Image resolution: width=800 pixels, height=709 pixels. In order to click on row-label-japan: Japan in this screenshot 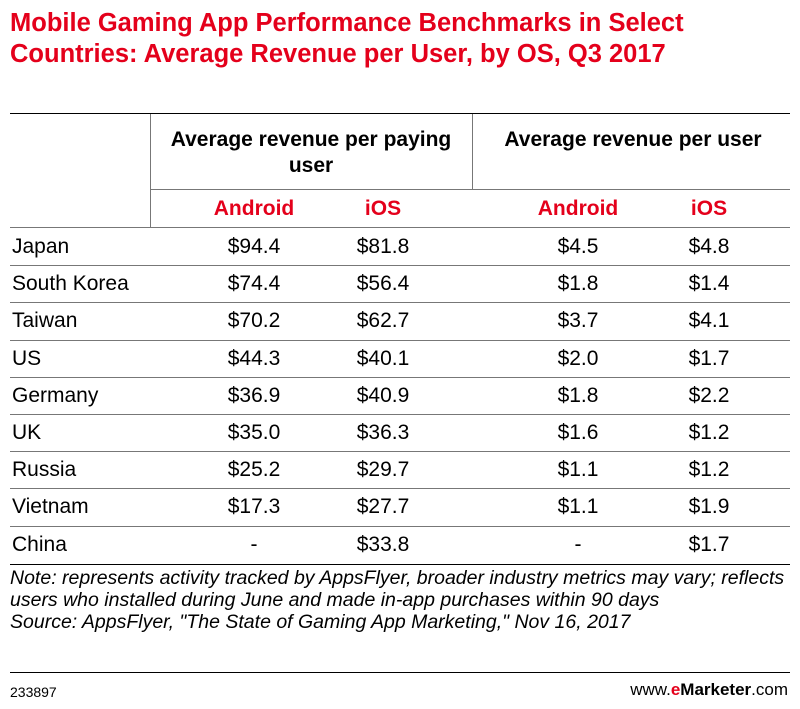, I will do `click(41, 246)`.